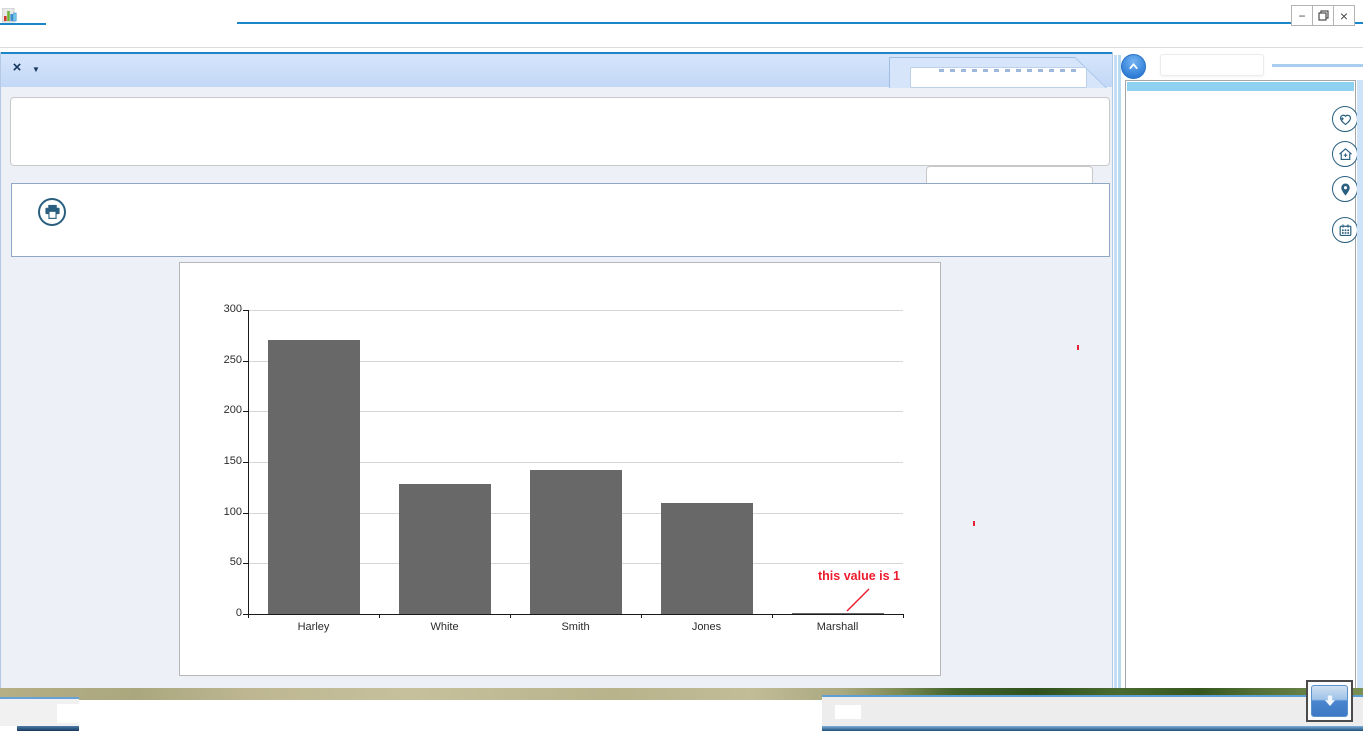  I want to click on restore-icon, so click(1323, 15).